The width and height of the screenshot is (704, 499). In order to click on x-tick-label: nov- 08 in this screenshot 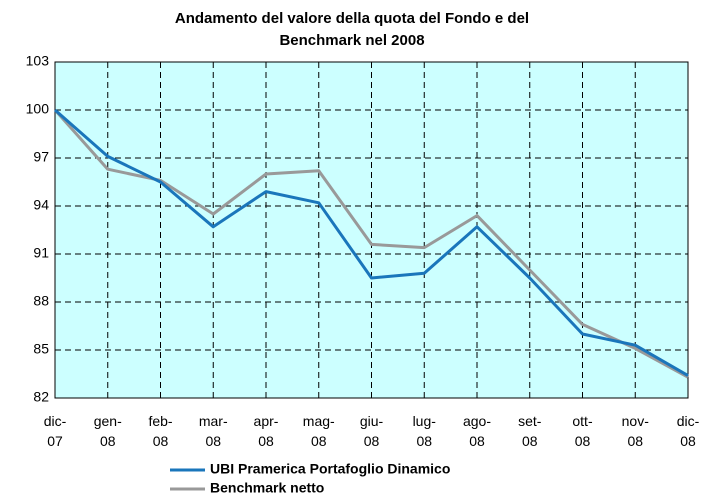, I will do `click(636, 431)`.